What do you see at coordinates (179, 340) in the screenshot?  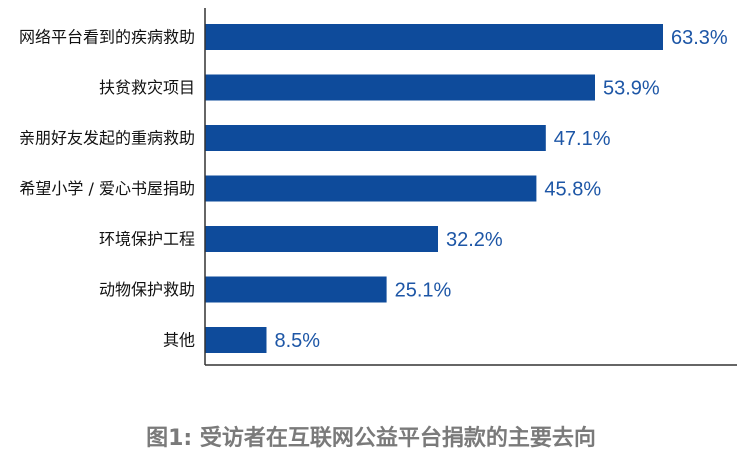 I see `category-label: 其他` at bounding box center [179, 340].